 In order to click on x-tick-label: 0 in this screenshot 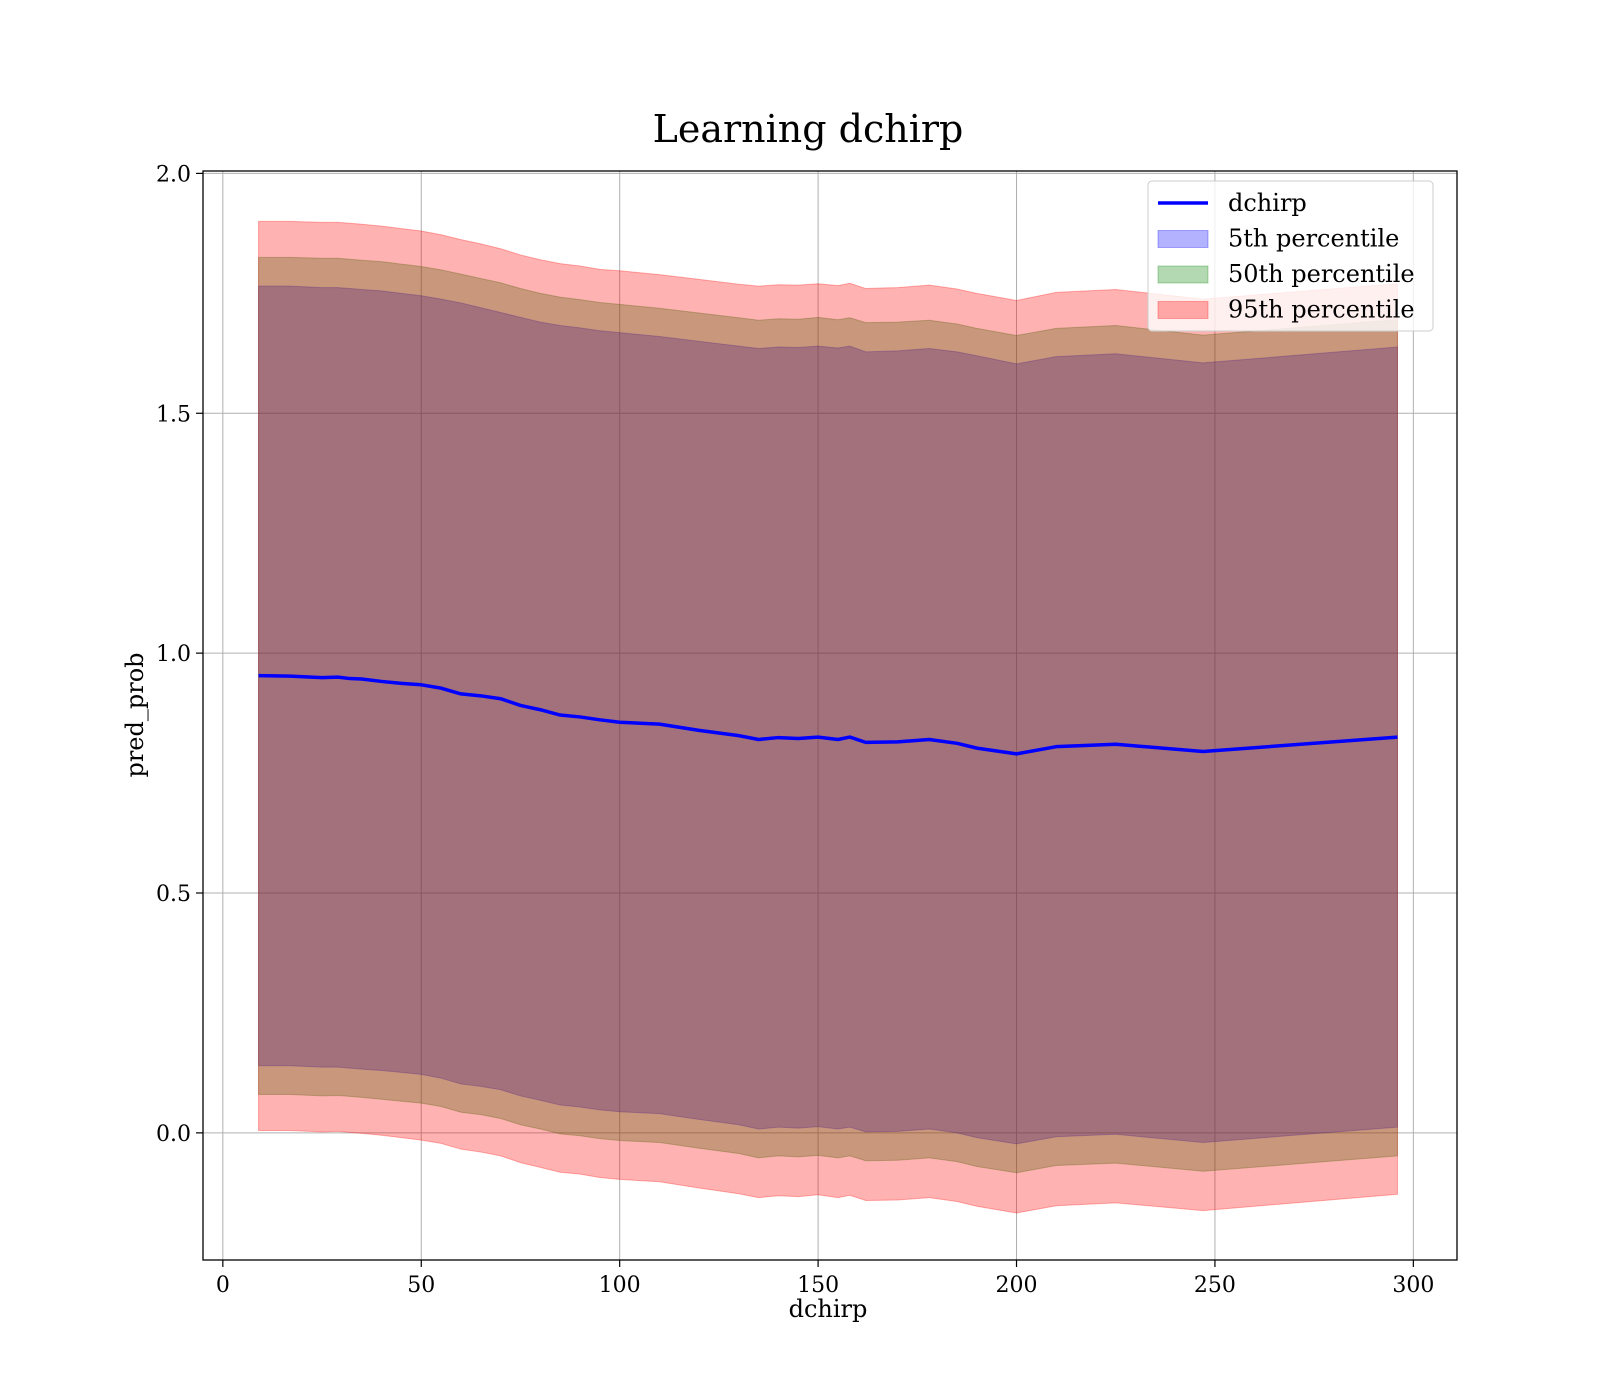, I will do `click(223, 1285)`.